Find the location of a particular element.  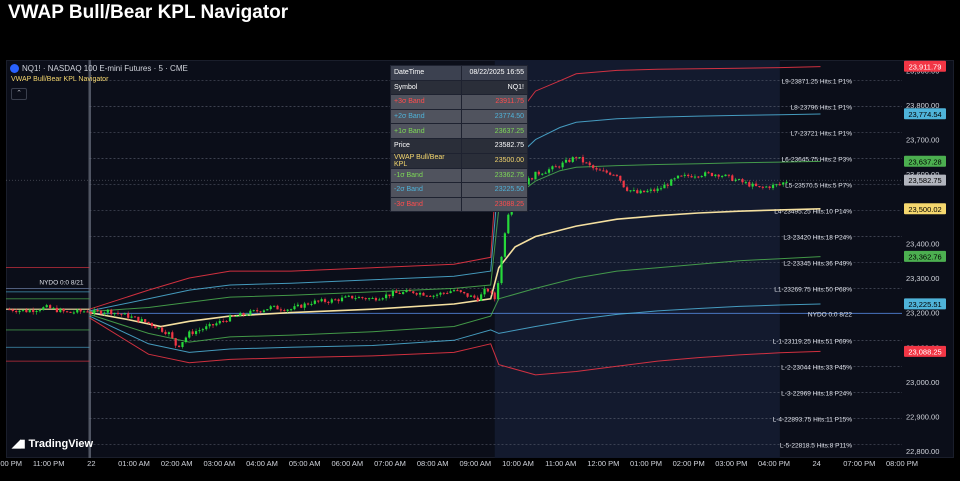

y-tick-label: 22,900.00 is located at coordinates (922, 416).